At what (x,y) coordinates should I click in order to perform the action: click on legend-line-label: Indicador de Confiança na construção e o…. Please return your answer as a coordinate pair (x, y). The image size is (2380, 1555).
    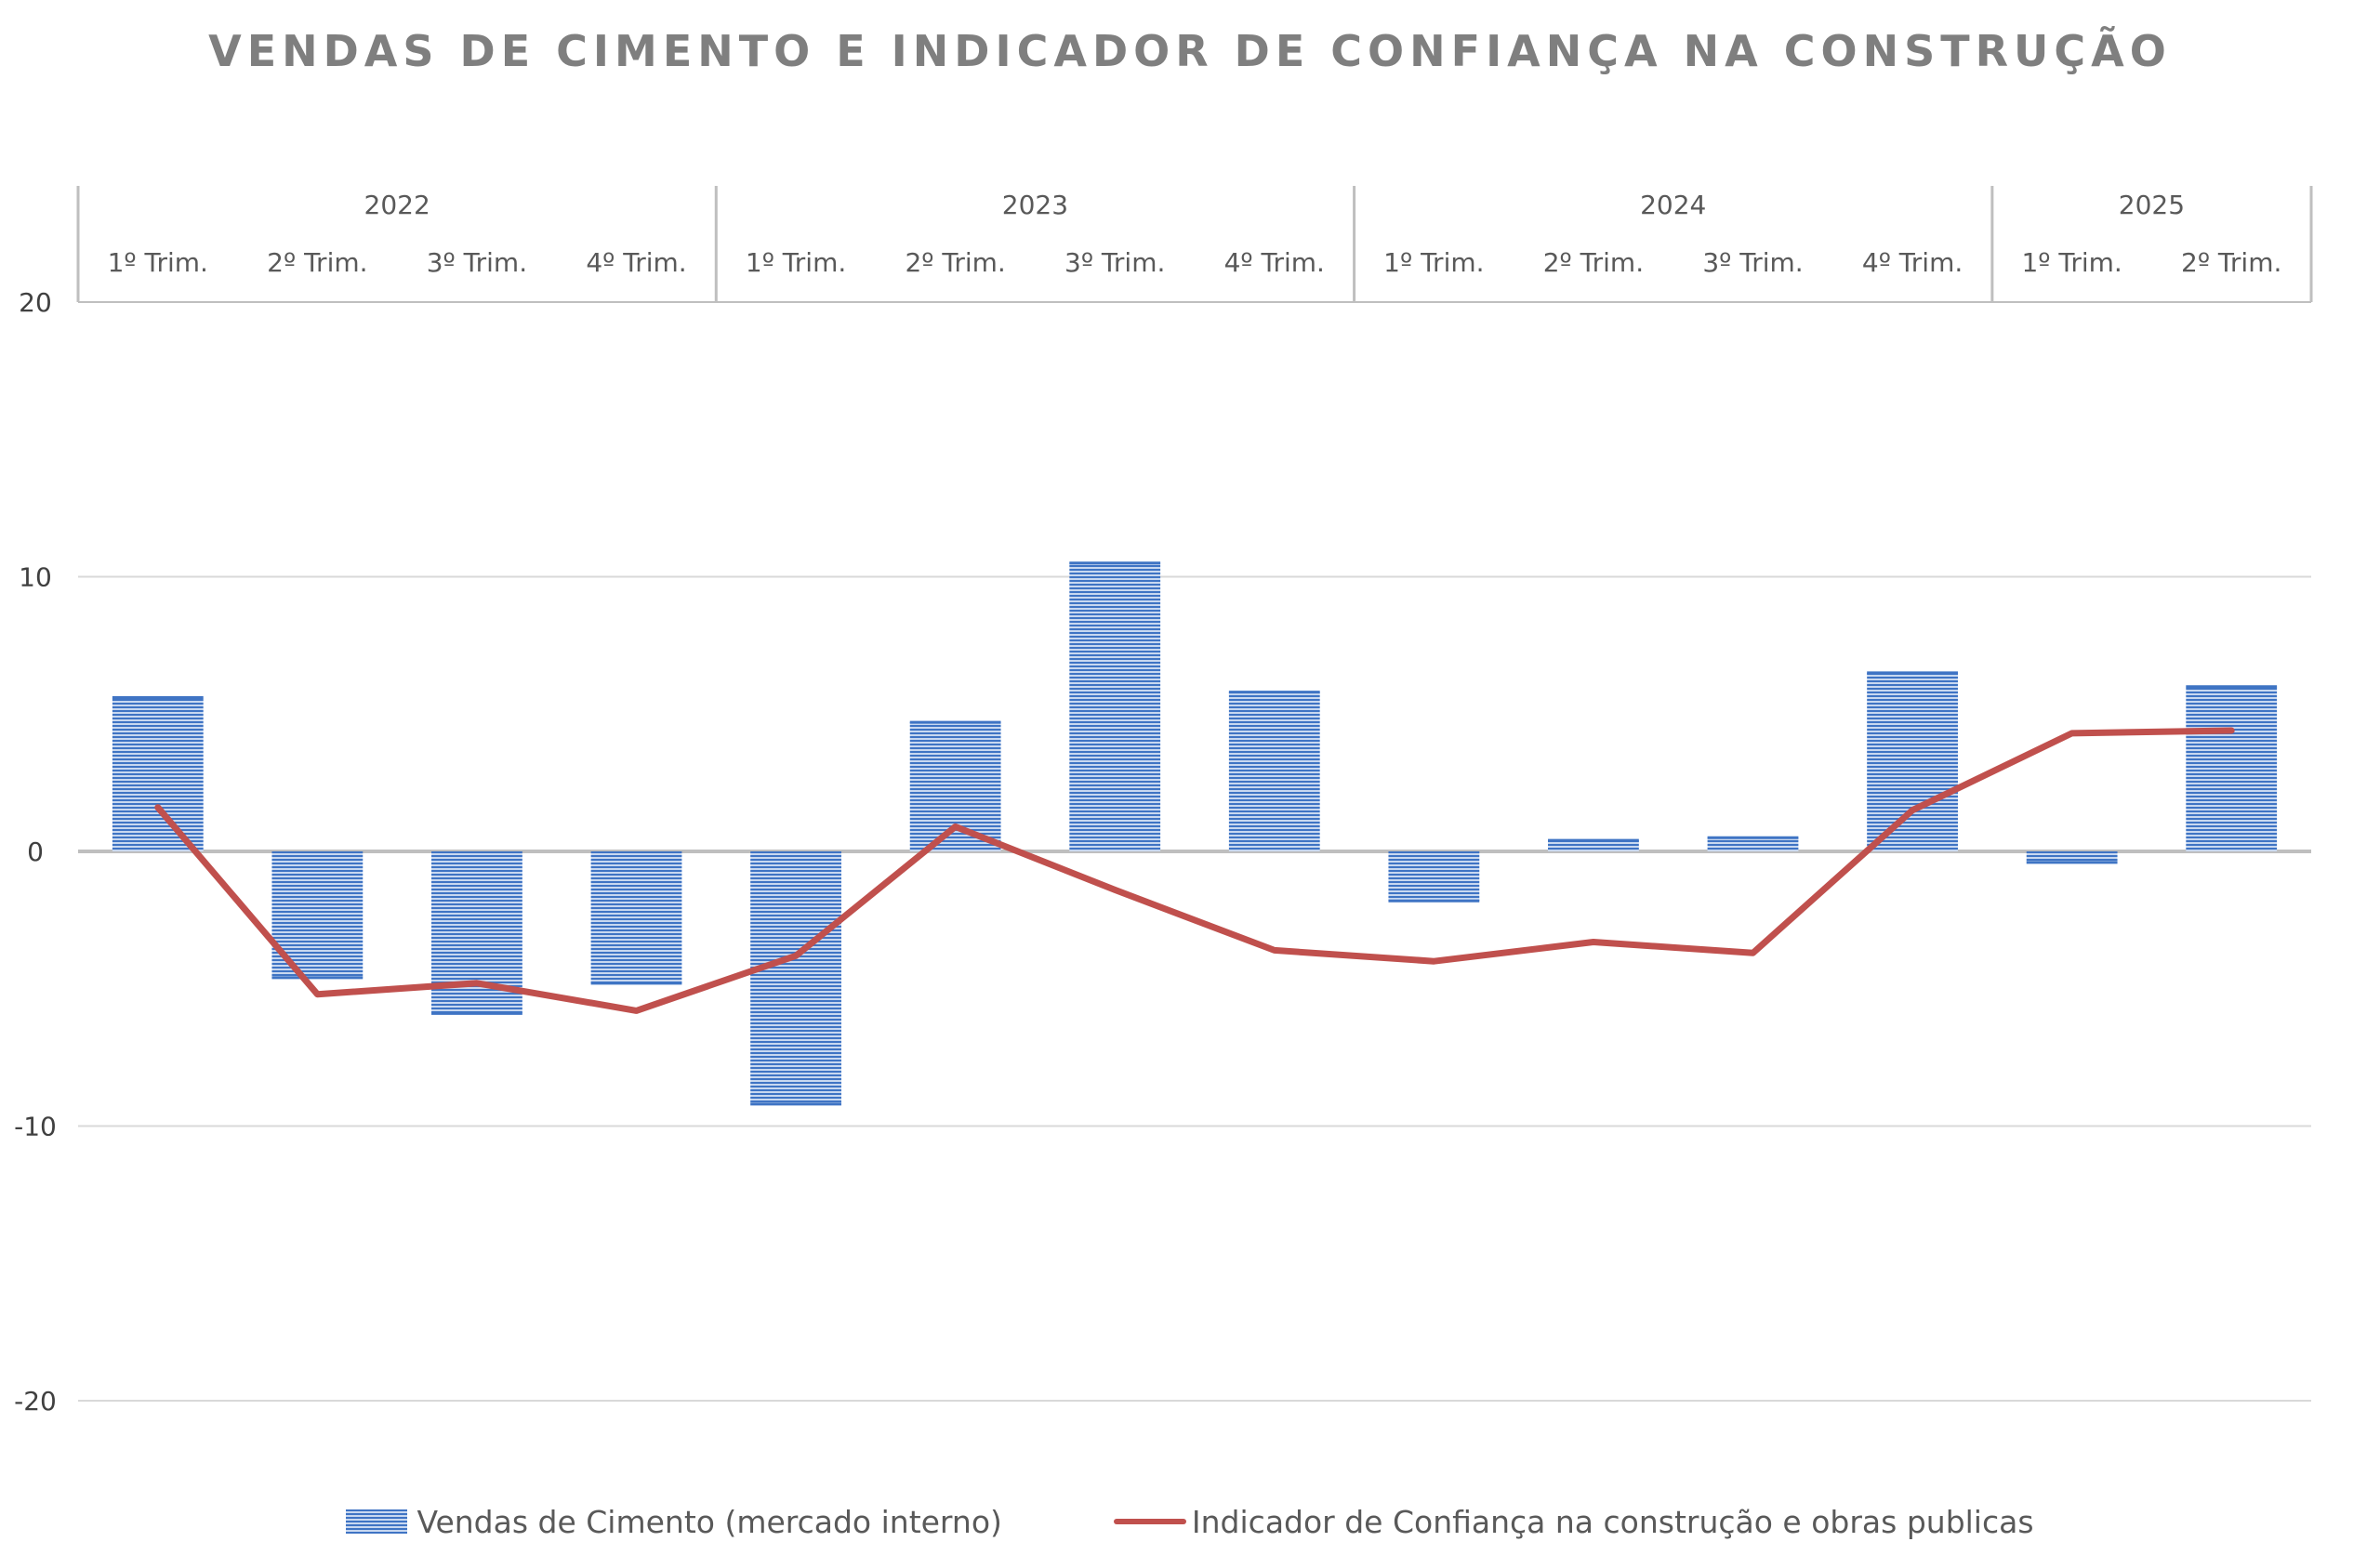
    Looking at the image, I should click on (1612, 1521).